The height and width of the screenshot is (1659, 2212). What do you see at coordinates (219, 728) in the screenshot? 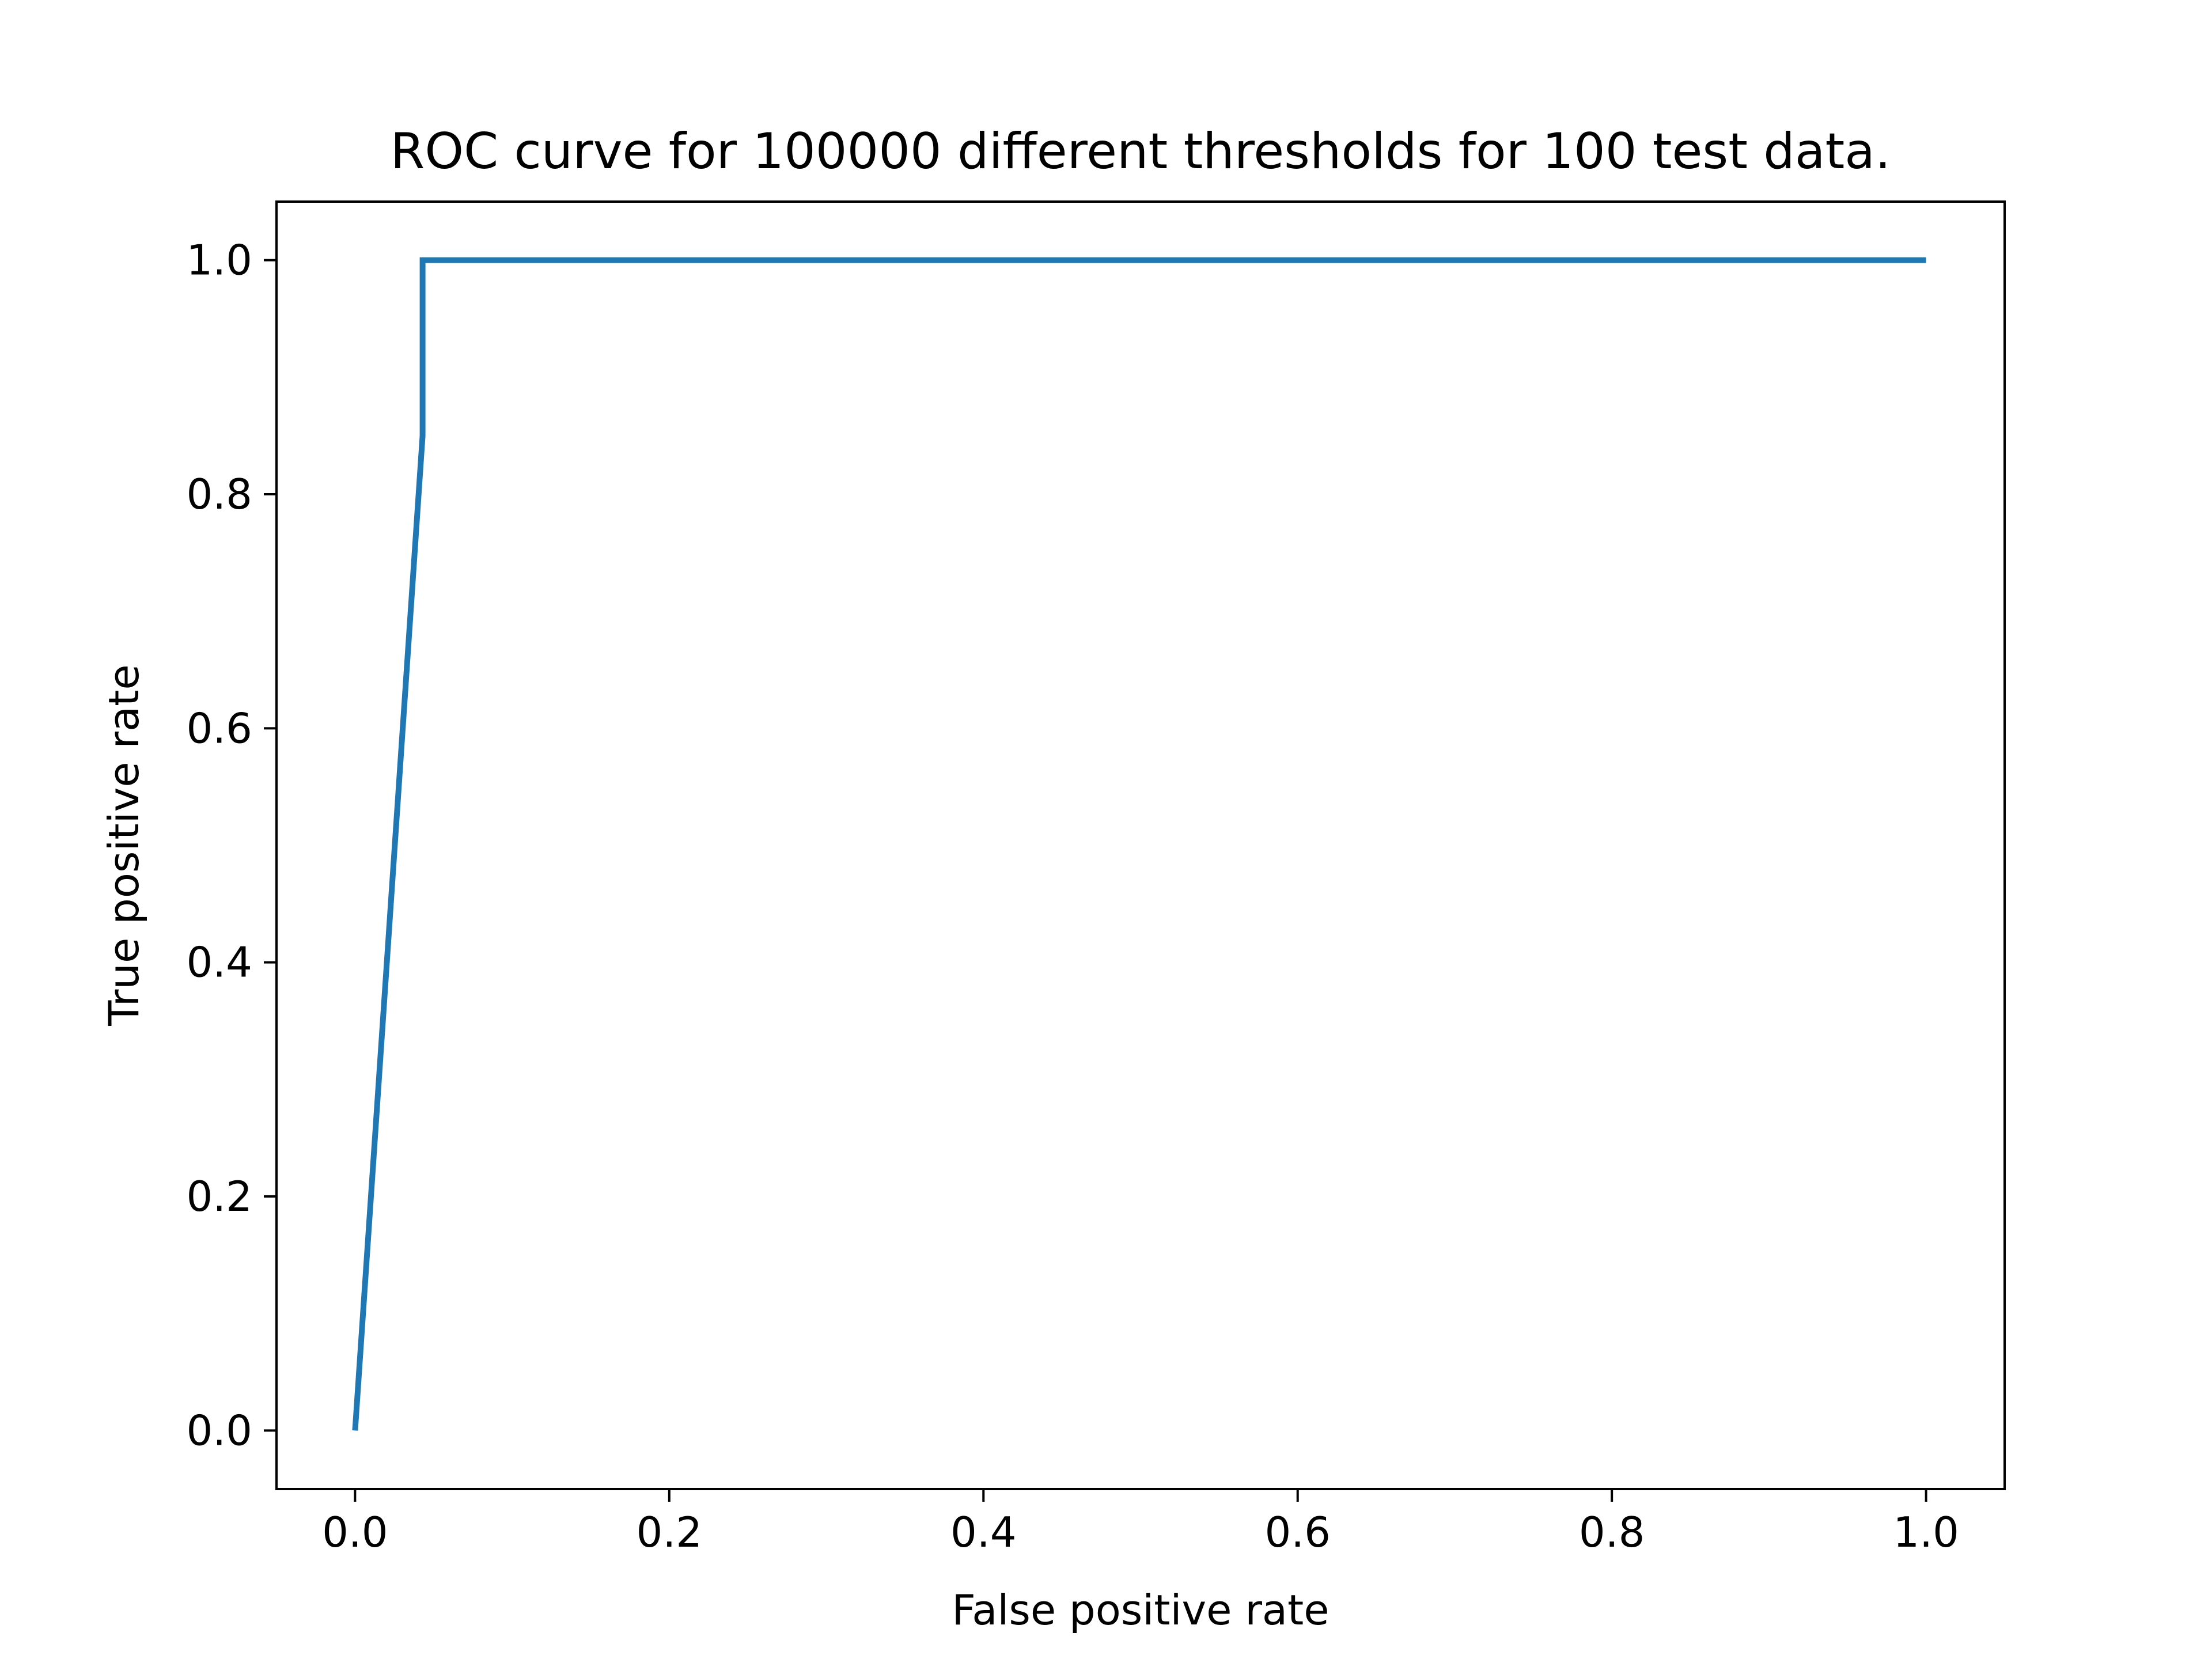
I see `y-tick-label: 0.6` at bounding box center [219, 728].